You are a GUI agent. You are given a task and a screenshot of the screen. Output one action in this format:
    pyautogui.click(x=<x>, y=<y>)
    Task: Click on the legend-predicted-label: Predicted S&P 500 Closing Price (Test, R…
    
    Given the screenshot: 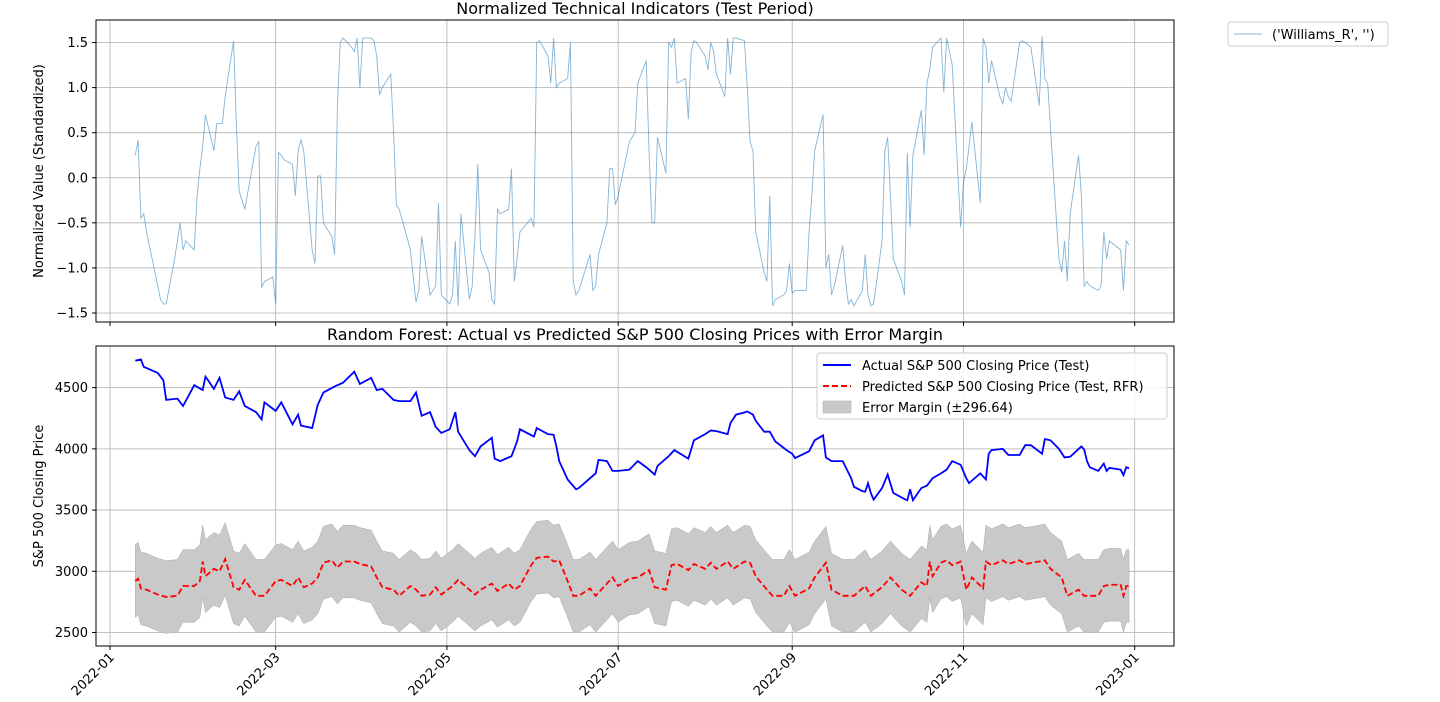 What is the action you would take?
    pyautogui.click(x=1003, y=387)
    